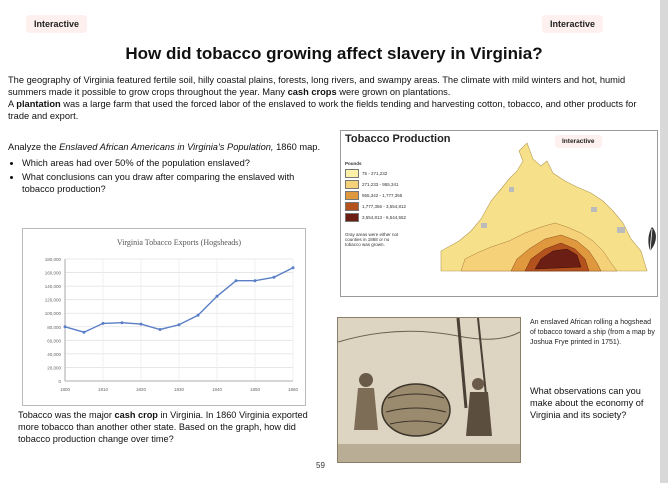 This screenshot has width=668, height=483. What do you see at coordinates (393, 92) in the screenshot?
I see `intro-text-2: were grown on plantations.` at bounding box center [393, 92].